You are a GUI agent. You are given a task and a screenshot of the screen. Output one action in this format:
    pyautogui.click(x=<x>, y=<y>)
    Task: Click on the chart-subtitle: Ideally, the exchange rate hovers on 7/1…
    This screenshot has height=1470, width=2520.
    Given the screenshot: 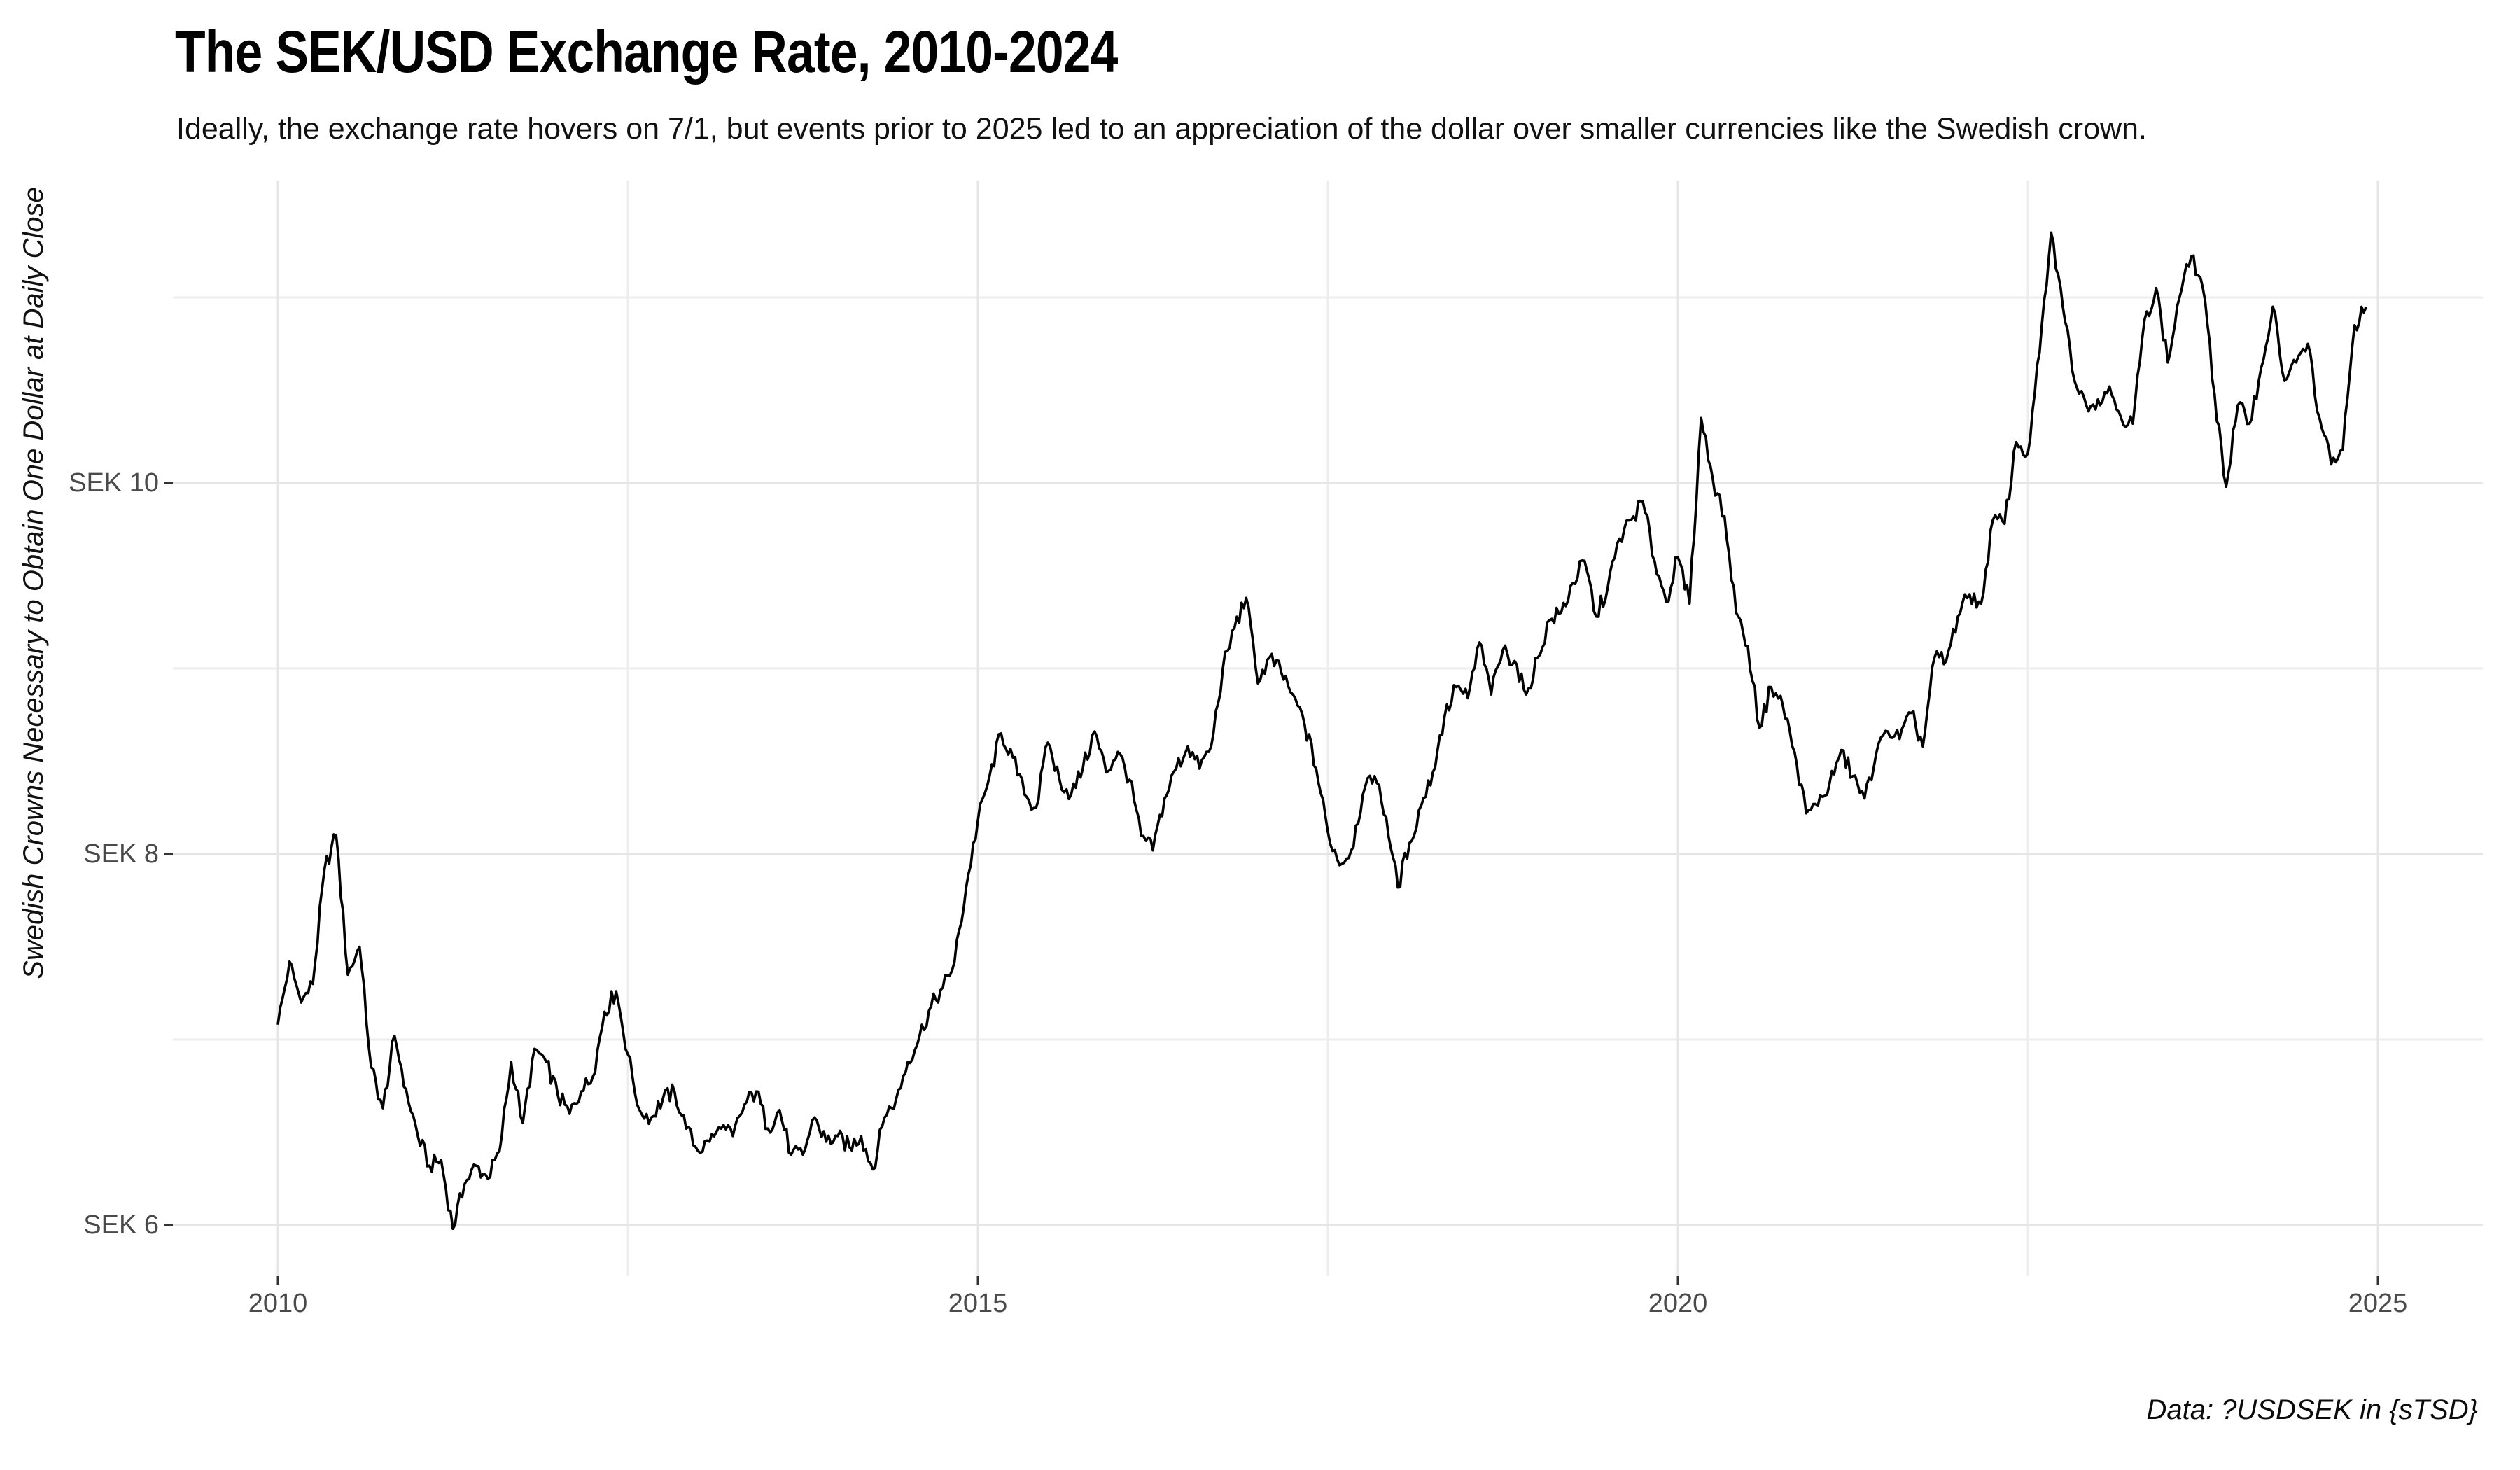 What is the action you would take?
    pyautogui.click(x=1161, y=129)
    